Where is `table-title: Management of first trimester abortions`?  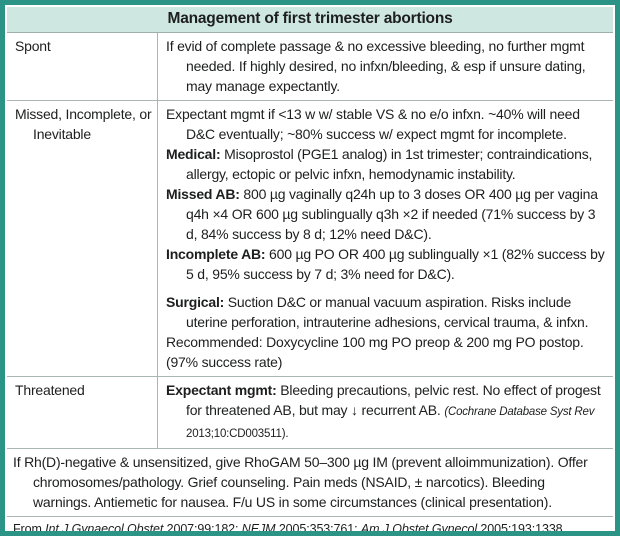 table-title: Management of first trimester abortions is located at coordinates (310, 20).